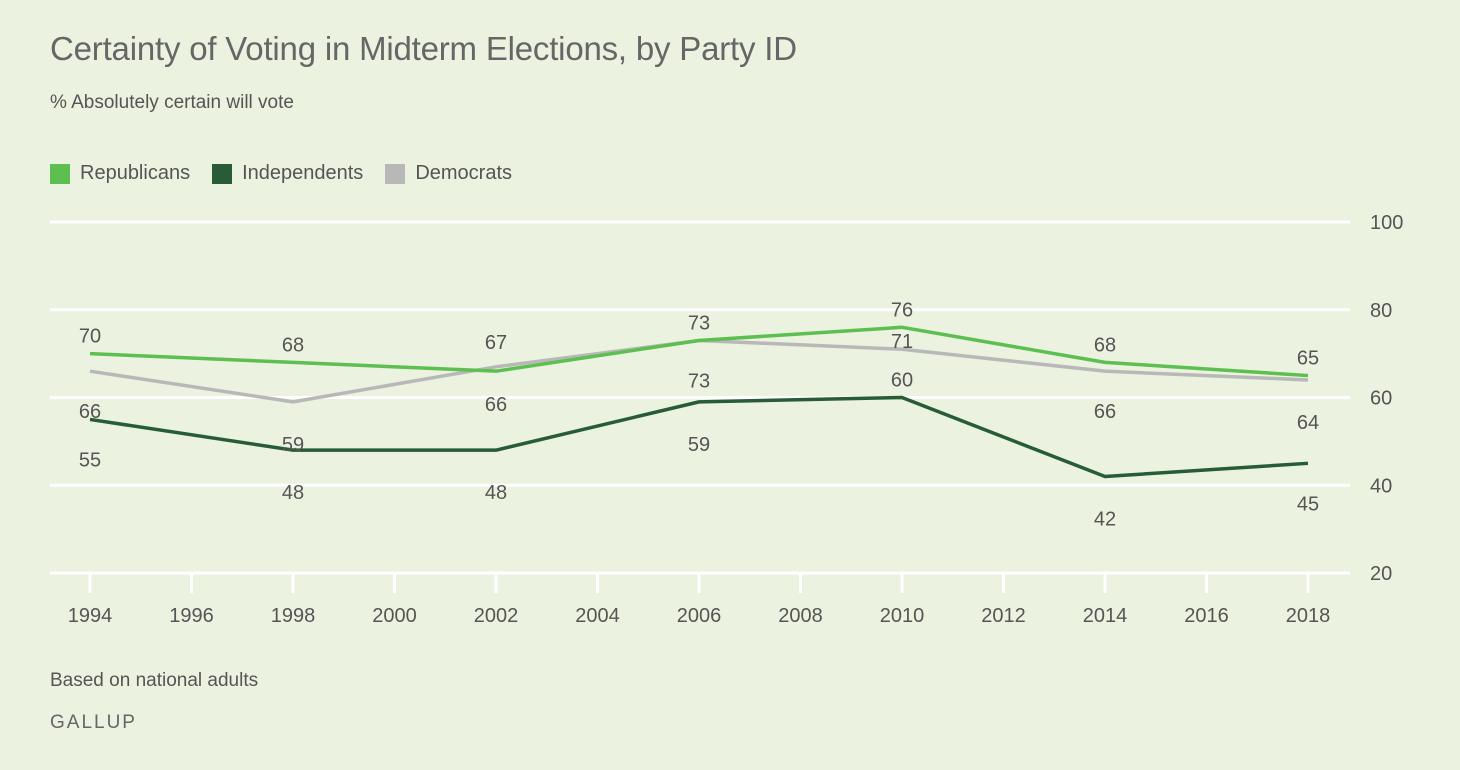  What do you see at coordinates (699, 381) in the screenshot?
I see `data-label-democrats-2006: 73` at bounding box center [699, 381].